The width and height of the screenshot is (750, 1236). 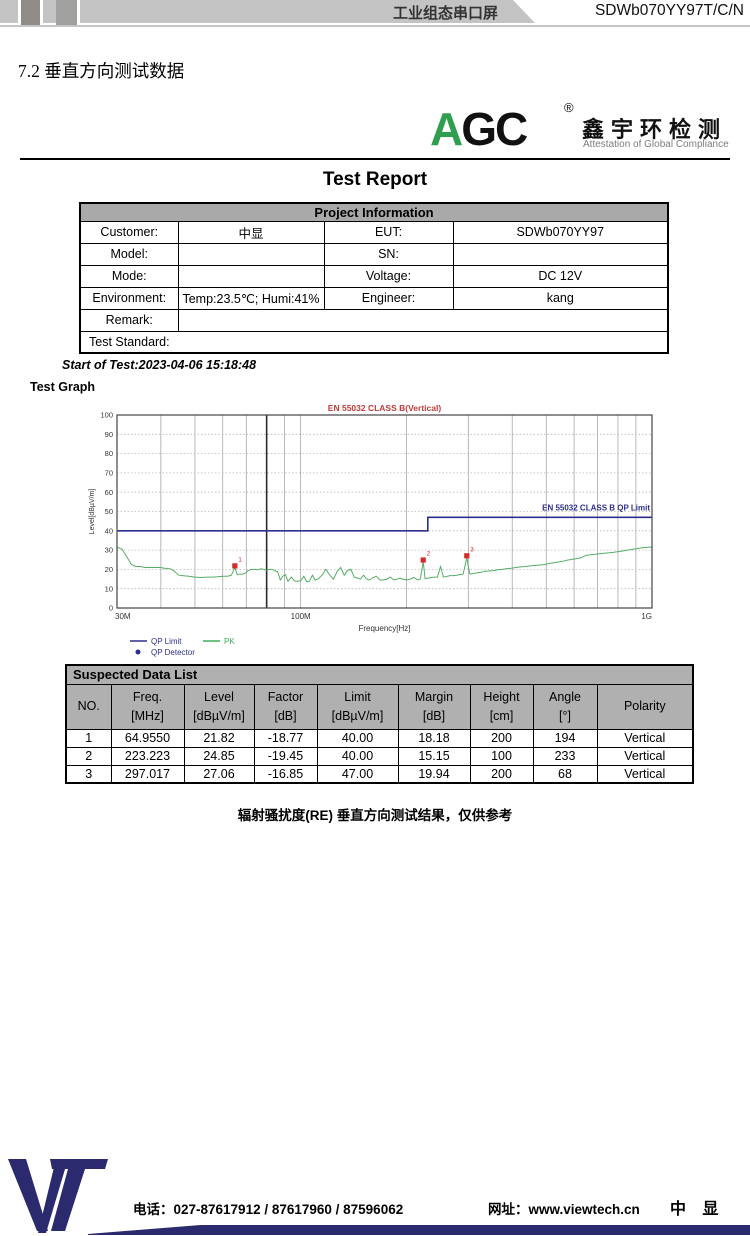 What do you see at coordinates (388, 232) in the screenshot?
I see `cell-label: EUT:` at bounding box center [388, 232].